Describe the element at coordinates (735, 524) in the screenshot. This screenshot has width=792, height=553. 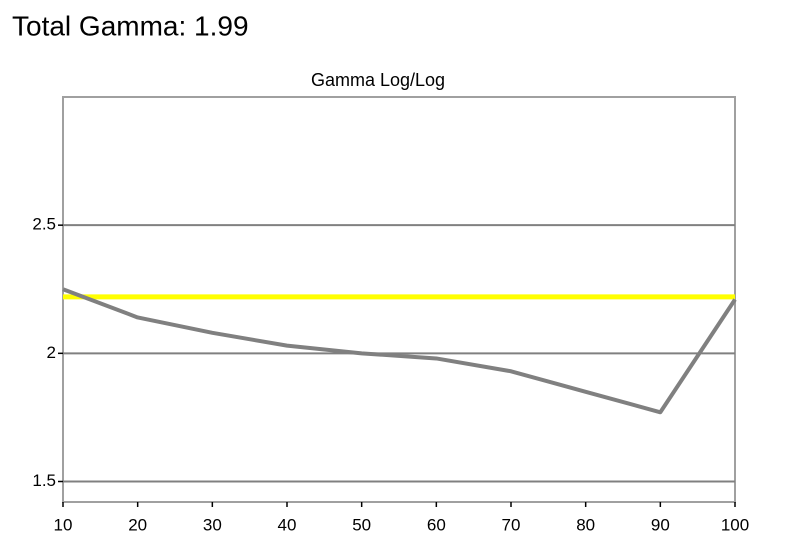
I see `x-tick-label: 100` at that location.